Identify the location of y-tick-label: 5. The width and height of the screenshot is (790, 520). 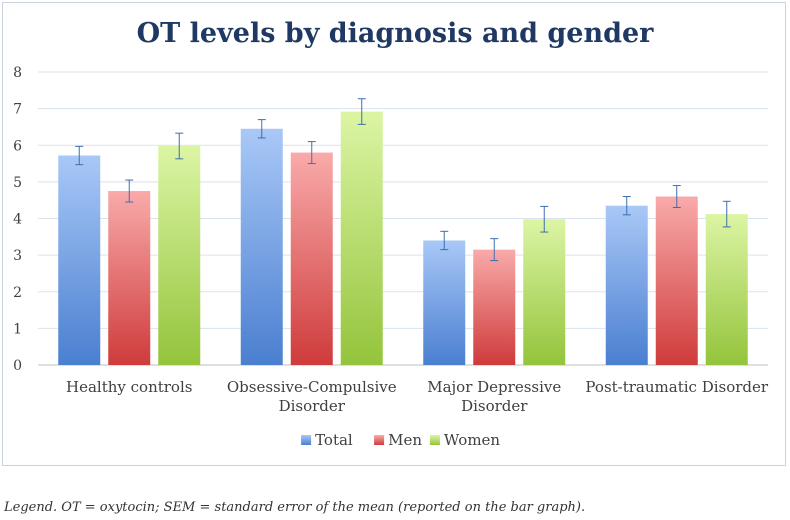
(17, 183).